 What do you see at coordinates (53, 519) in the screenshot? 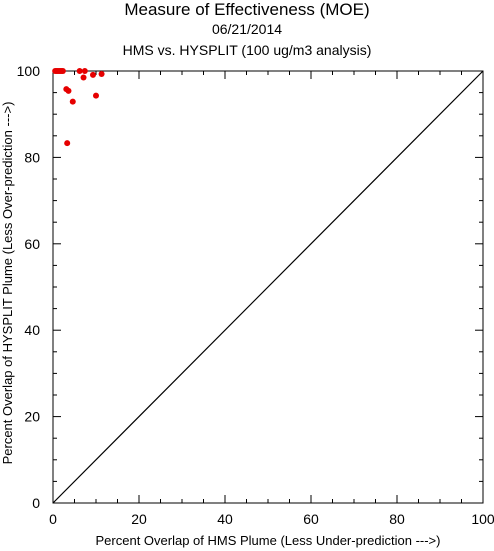
I see `x-tick-label: 0` at bounding box center [53, 519].